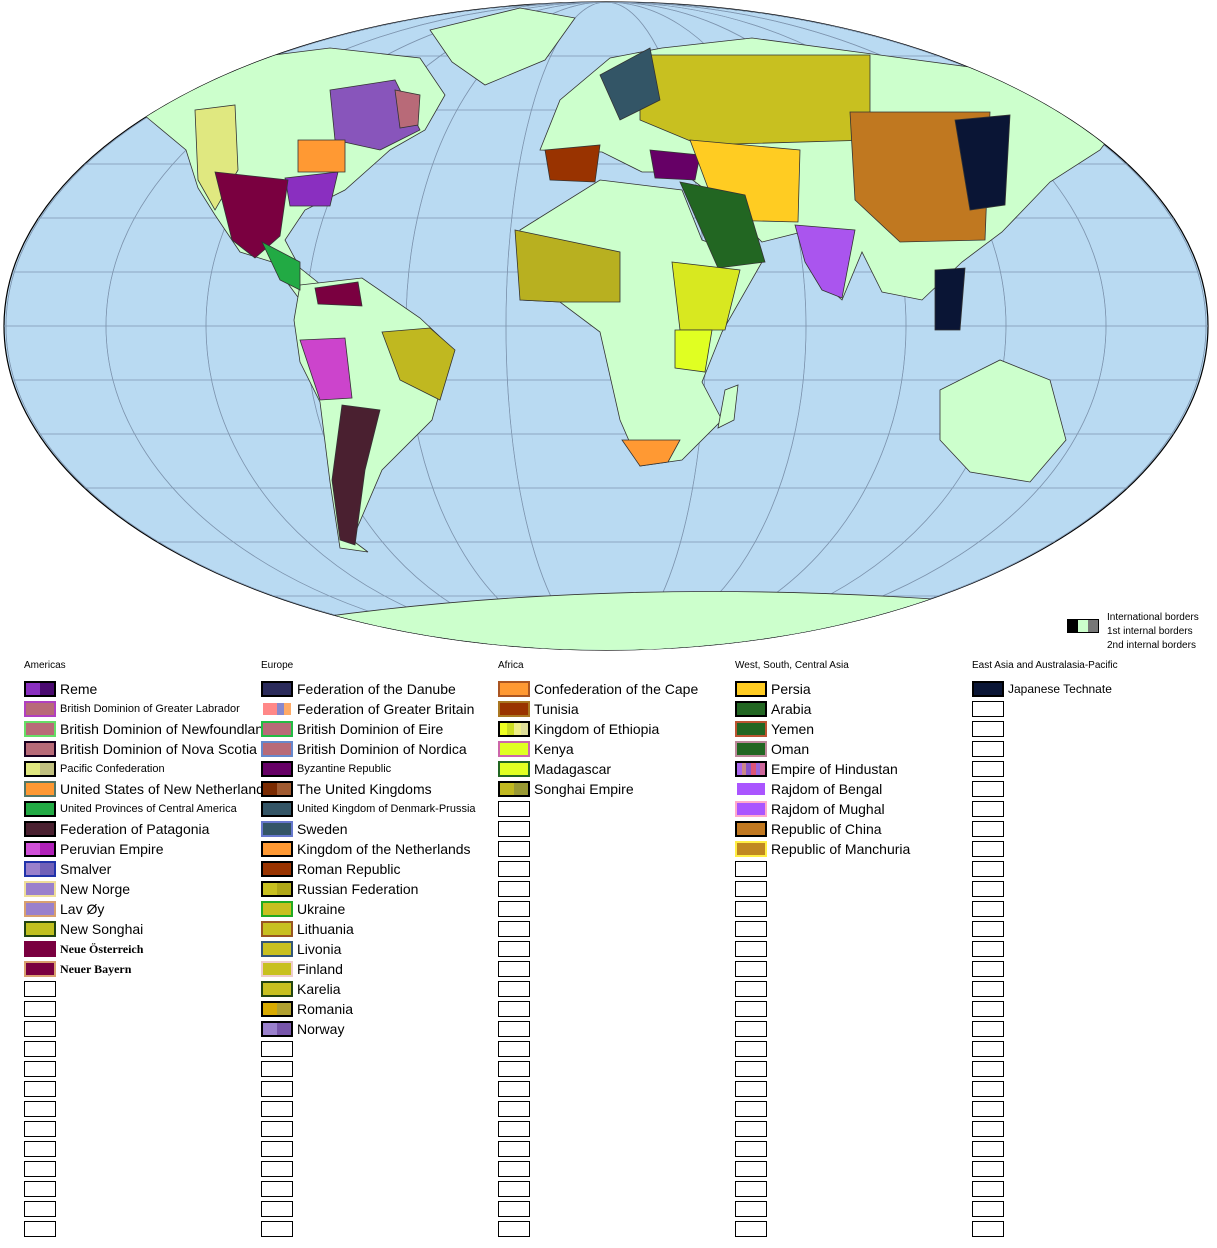  Describe the element at coordinates (1151, 645) in the screenshot. I see `border-key-2nd-internal: 2nd internal borders` at that location.